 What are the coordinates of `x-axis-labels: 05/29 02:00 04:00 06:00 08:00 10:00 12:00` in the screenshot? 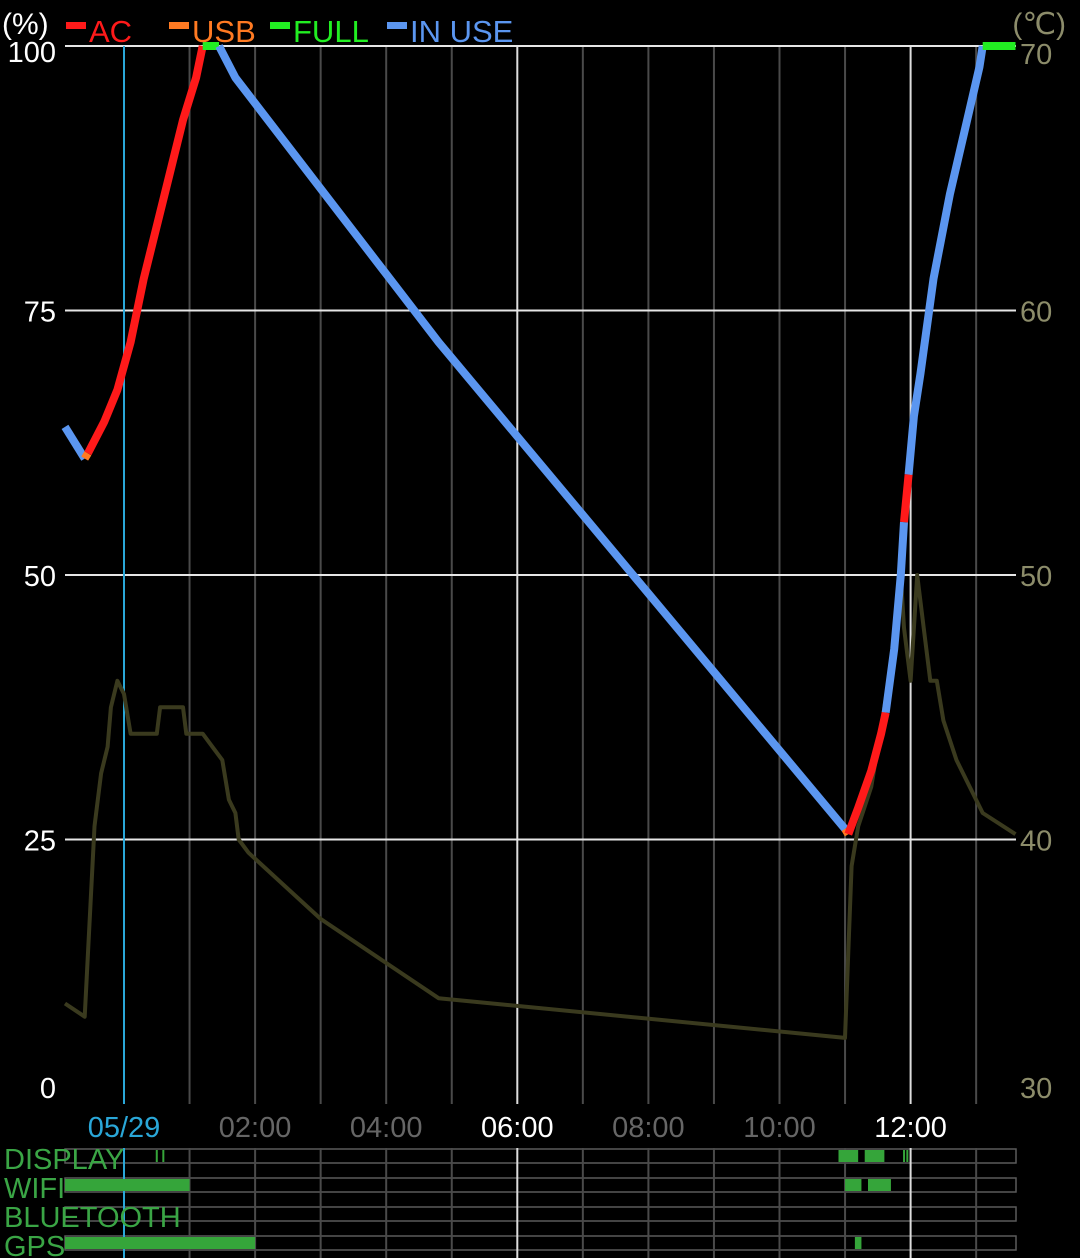 It's located at (517, 1128).